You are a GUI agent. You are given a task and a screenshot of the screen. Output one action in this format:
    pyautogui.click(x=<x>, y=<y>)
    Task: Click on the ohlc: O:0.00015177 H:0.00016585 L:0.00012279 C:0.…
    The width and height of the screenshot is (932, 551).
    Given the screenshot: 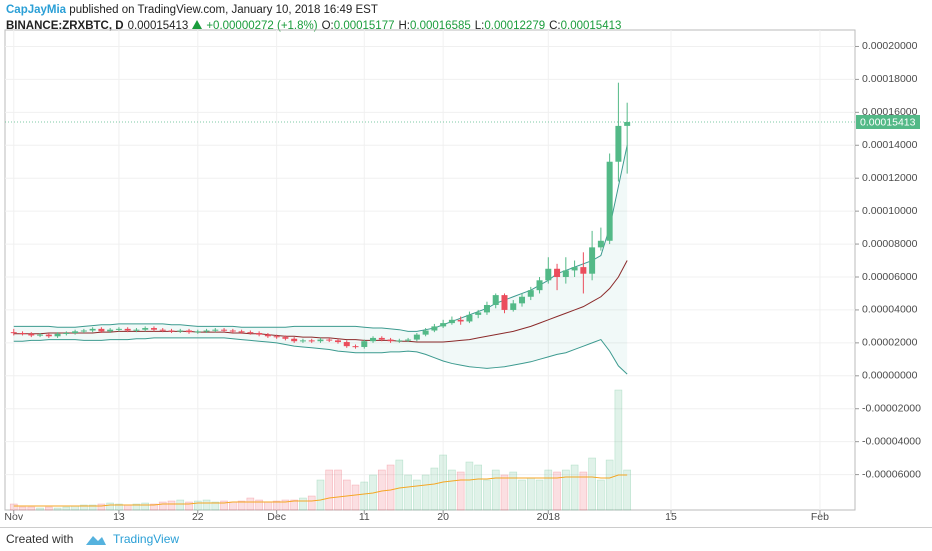 What is the action you would take?
    pyautogui.click(x=470, y=26)
    